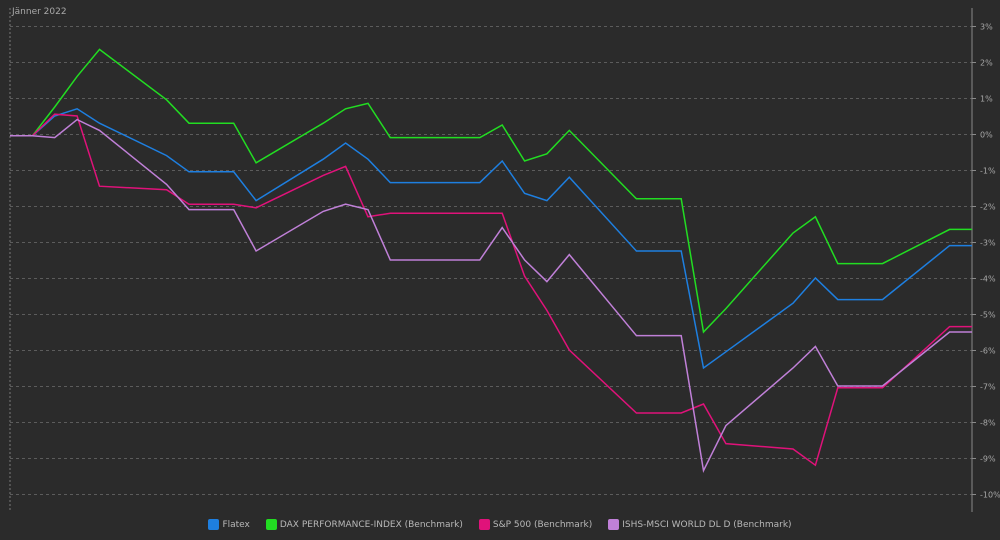 The image size is (1000, 540). Describe the element at coordinates (988, 243) in the screenshot. I see `y-tick-label: -3%` at that location.